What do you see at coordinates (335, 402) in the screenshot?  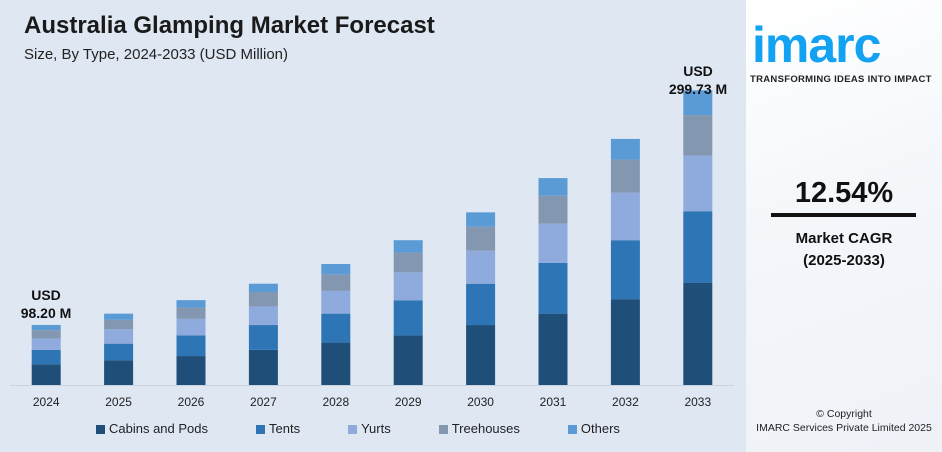 I see `x-tick-label: 2028` at bounding box center [335, 402].